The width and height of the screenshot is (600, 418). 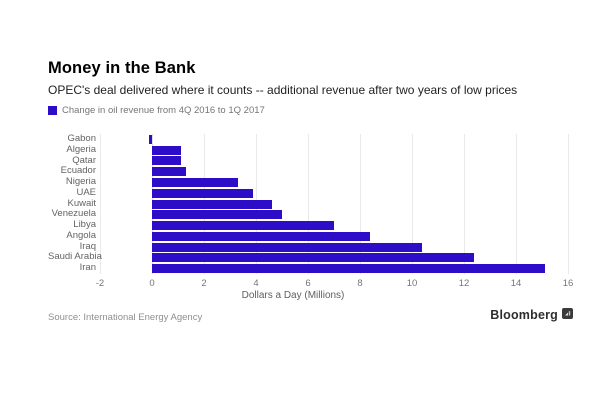 I want to click on source-note: Source: International Energy Agency, so click(x=125, y=317).